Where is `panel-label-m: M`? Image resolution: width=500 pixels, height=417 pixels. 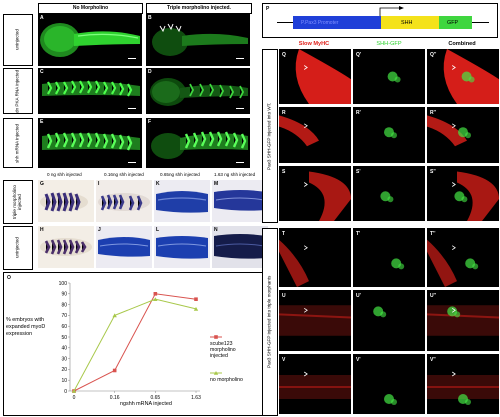
panel-label-m: M is located at coordinates (216, 184).